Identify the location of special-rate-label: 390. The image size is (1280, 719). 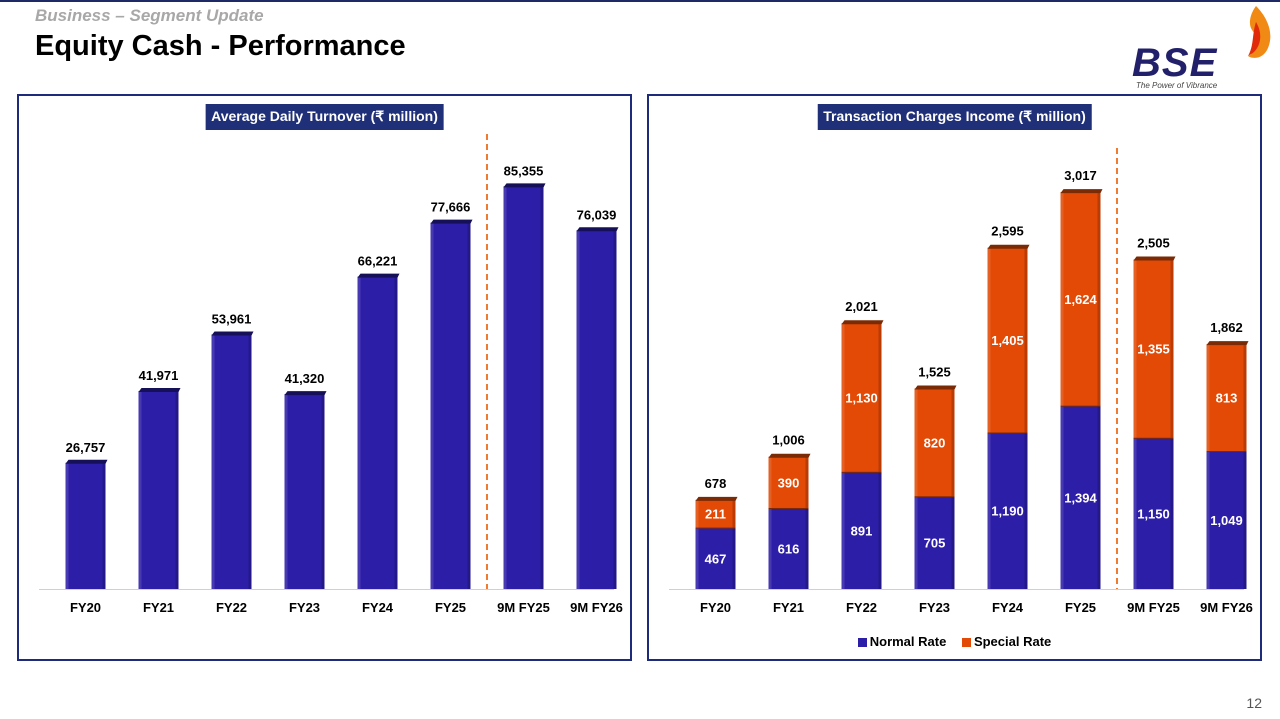
(789, 482).